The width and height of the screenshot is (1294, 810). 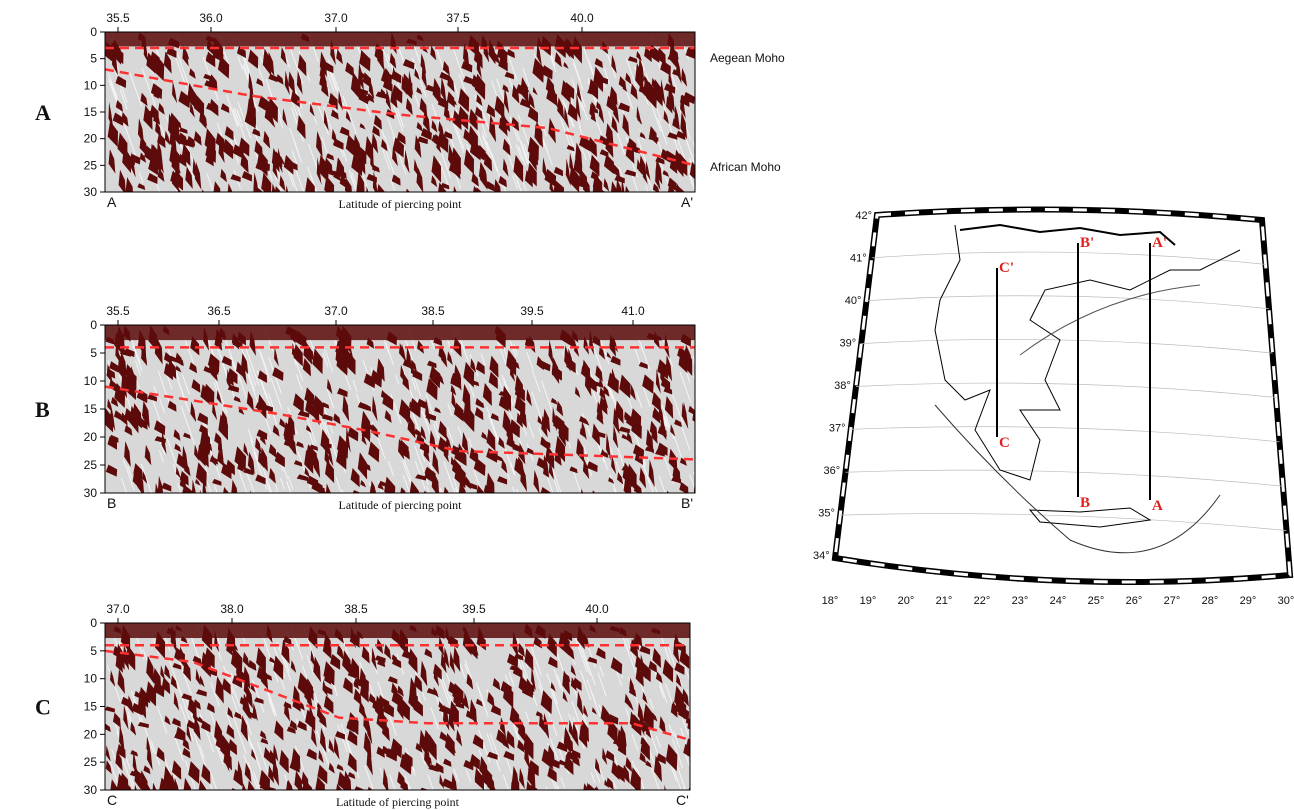 I want to click on lat-label: 40.0, so click(x=582, y=18).